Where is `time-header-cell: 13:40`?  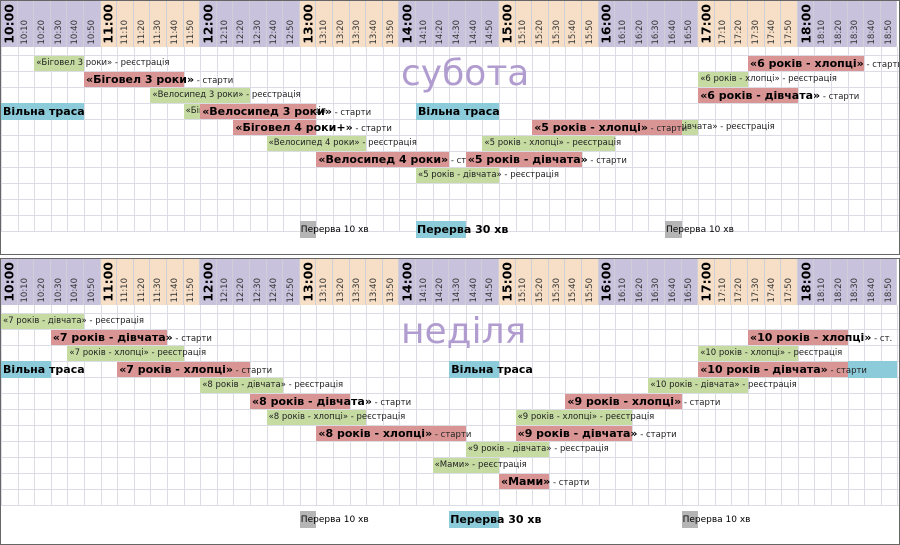 time-header-cell: 13:40 is located at coordinates (374, 24).